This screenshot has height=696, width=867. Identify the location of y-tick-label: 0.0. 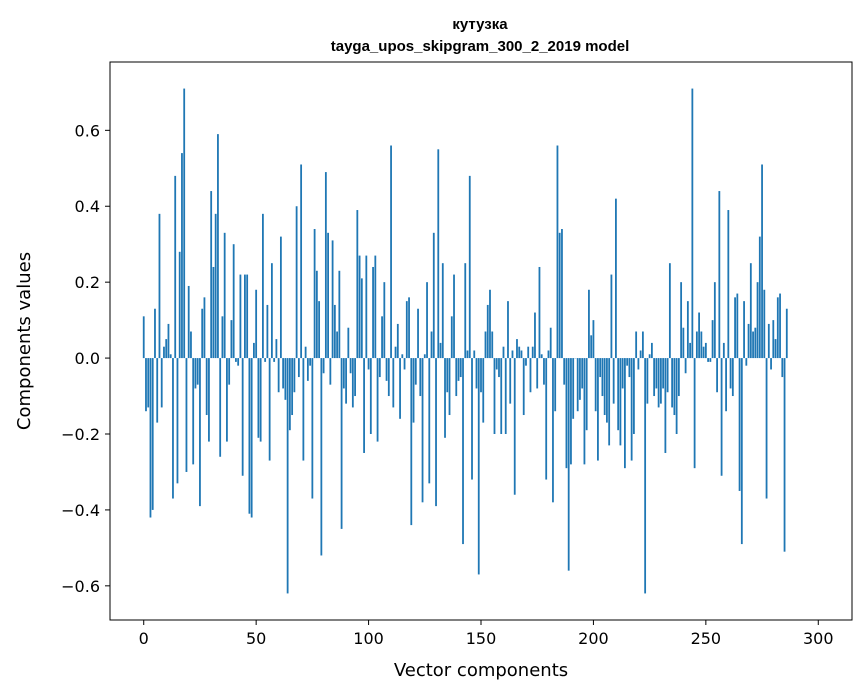
(87, 358).